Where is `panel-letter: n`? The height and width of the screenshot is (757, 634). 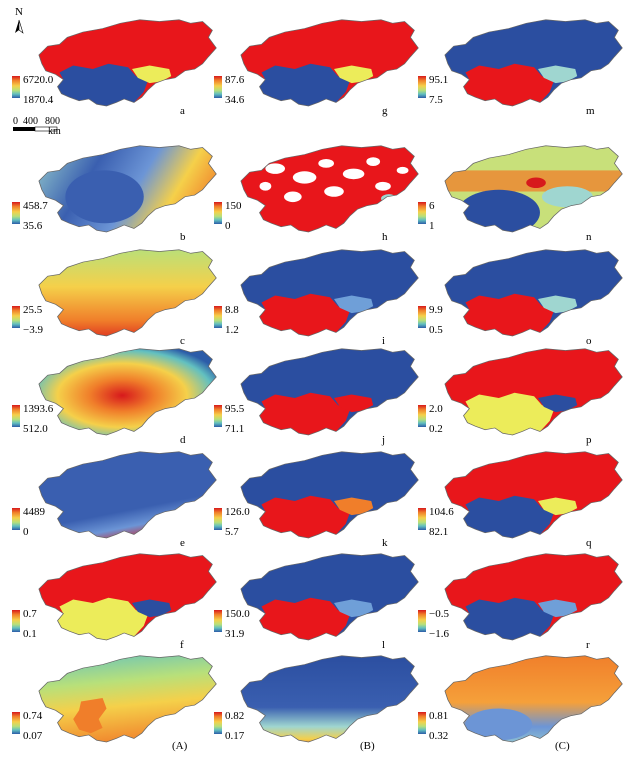 panel-letter: n is located at coordinates (589, 237).